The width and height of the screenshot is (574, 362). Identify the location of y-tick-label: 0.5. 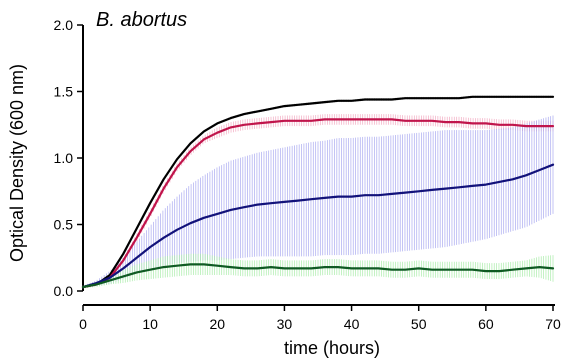
(64, 225).